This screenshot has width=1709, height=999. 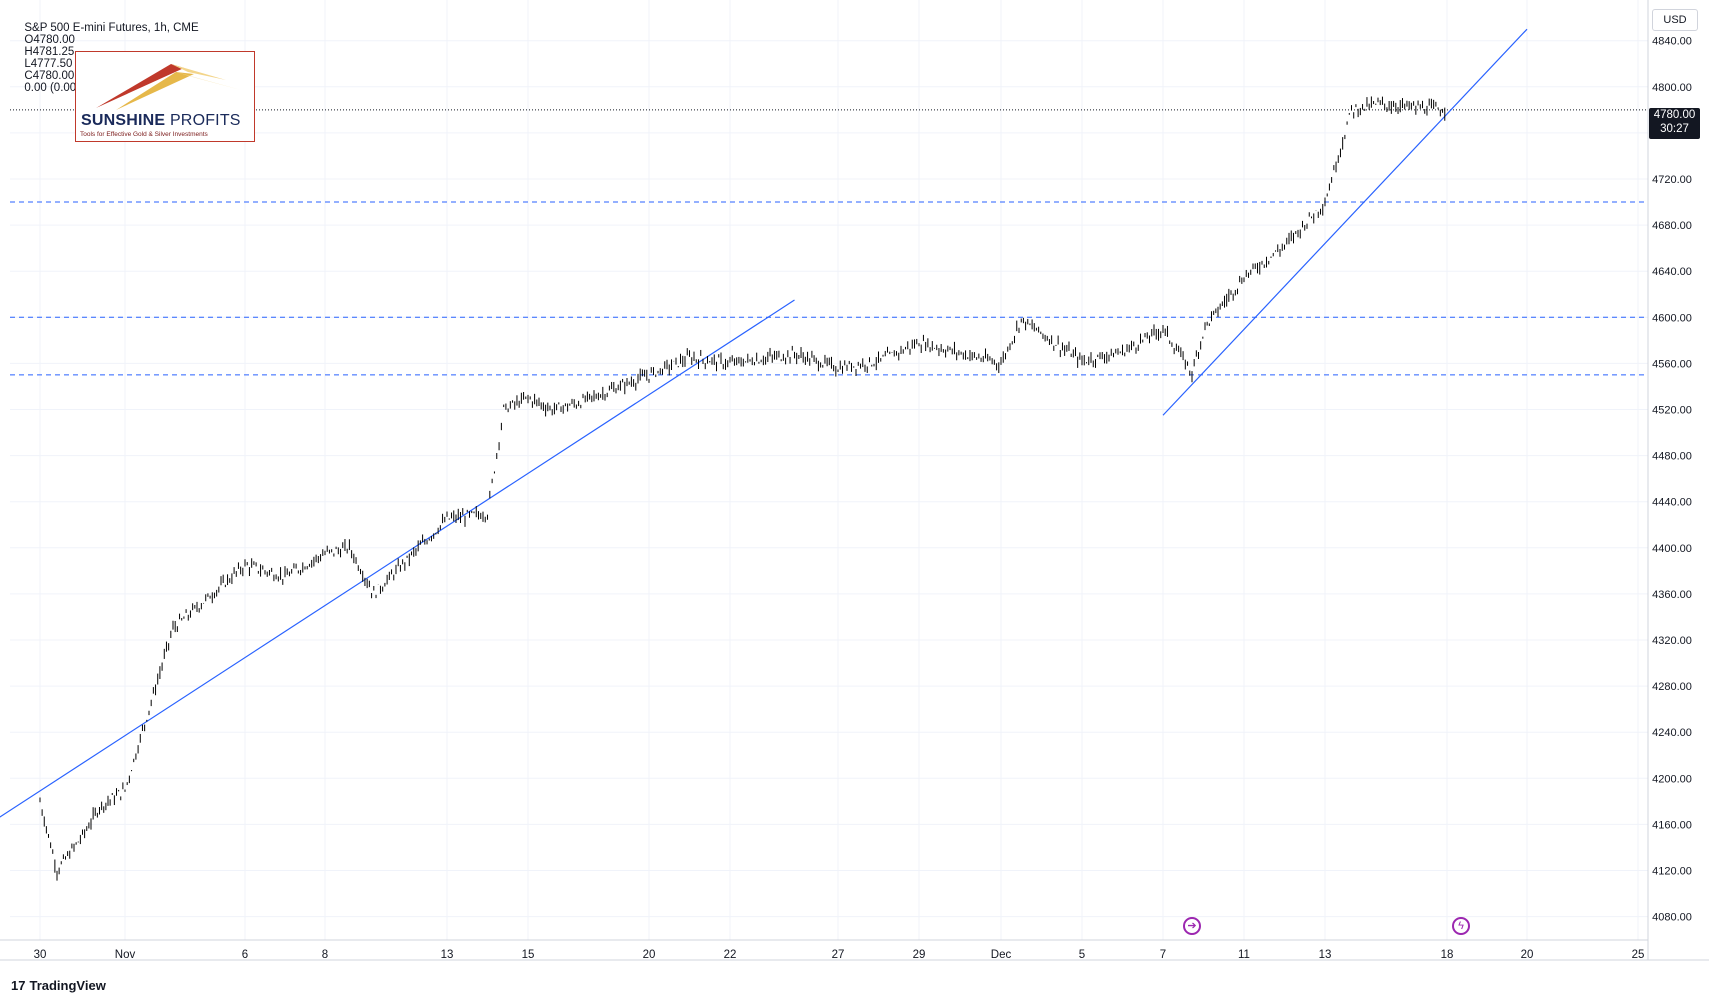 What do you see at coordinates (1001, 955) in the screenshot?
I see `time-tick-label: Dec` at bounding box center [1001, 955].